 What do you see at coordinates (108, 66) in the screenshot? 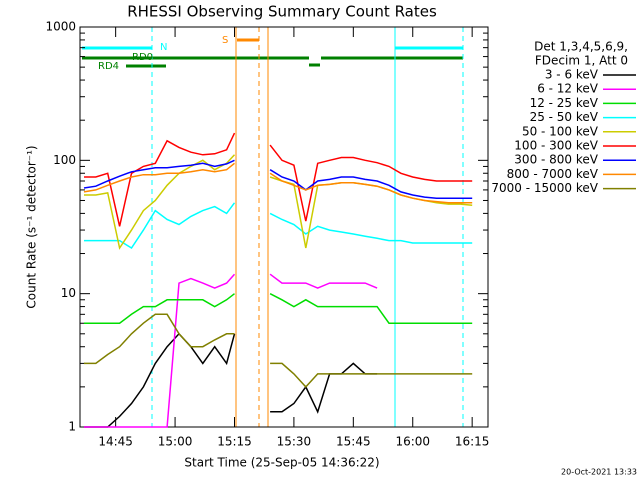
I see `annotation: RD4` at bounding box center [108, 66].